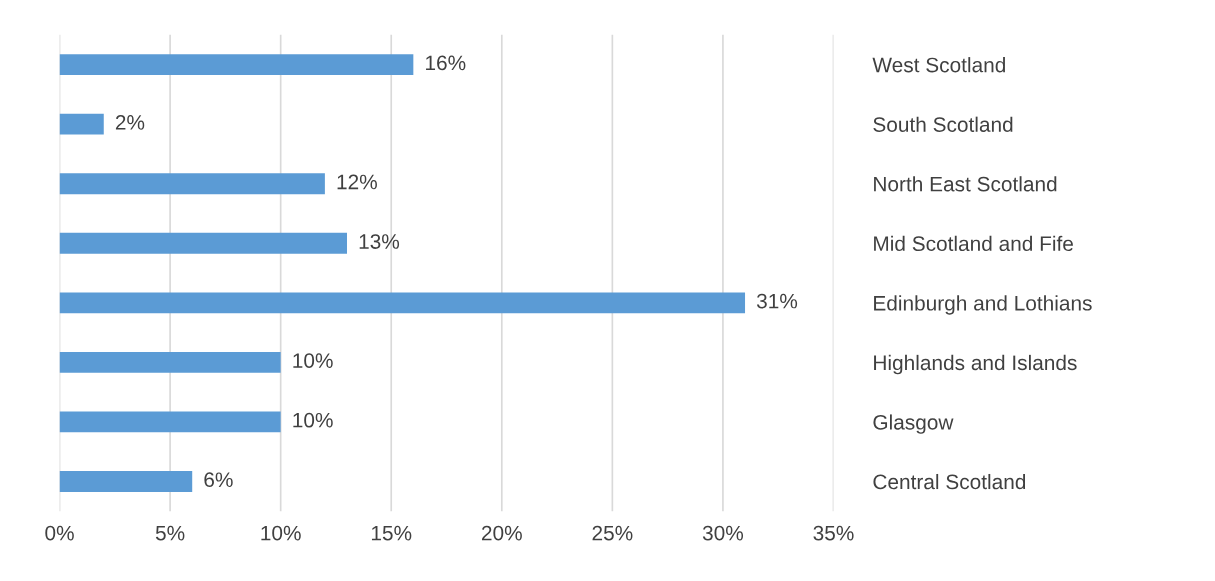 This screenshot has width=1215, height=581. Describe the element at coordinates (949, 481) in the screenshot. I see `y-tick-label: Central Scotland` at that location.